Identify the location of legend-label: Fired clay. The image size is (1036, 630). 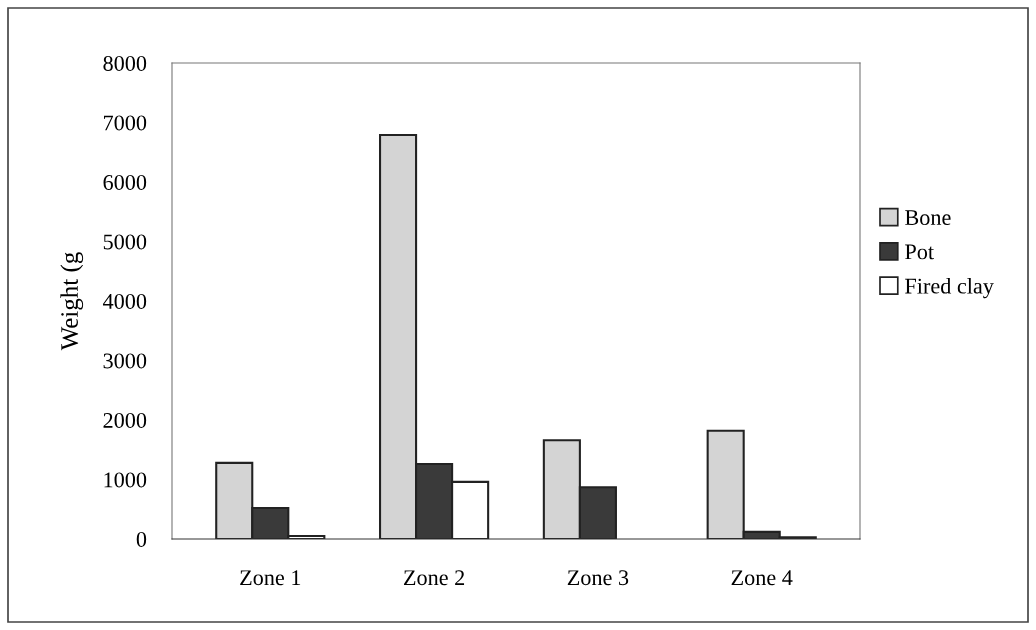
(949, 288).